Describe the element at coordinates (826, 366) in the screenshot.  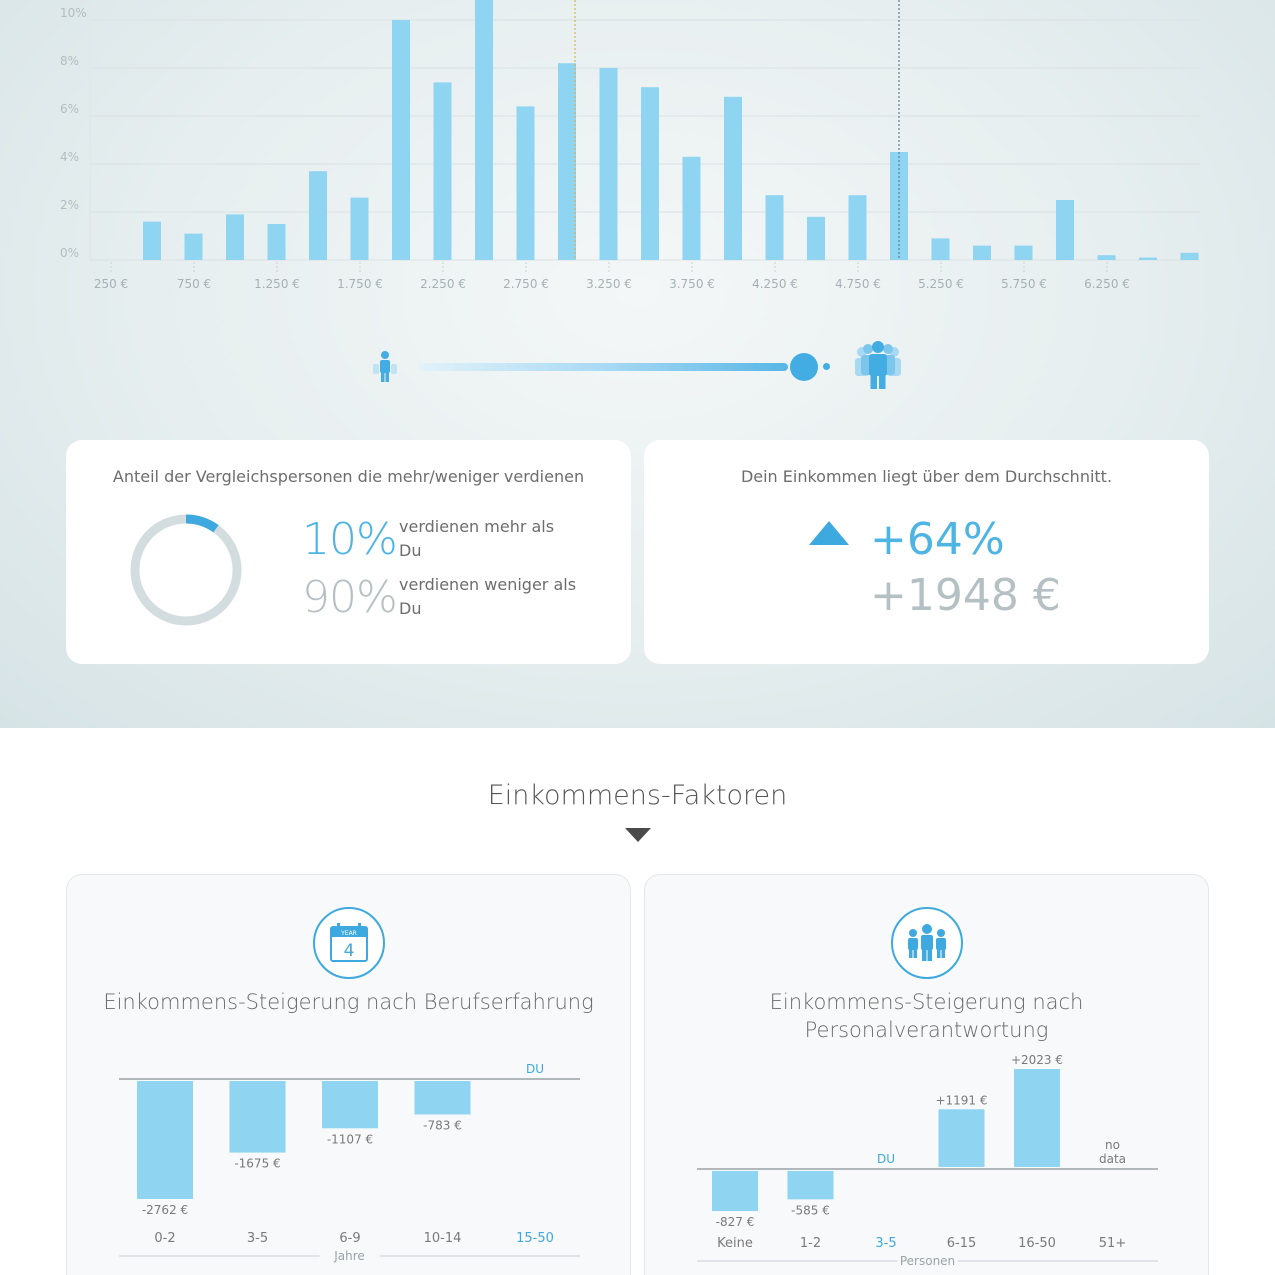
I see `slider-end-dot` at that location.